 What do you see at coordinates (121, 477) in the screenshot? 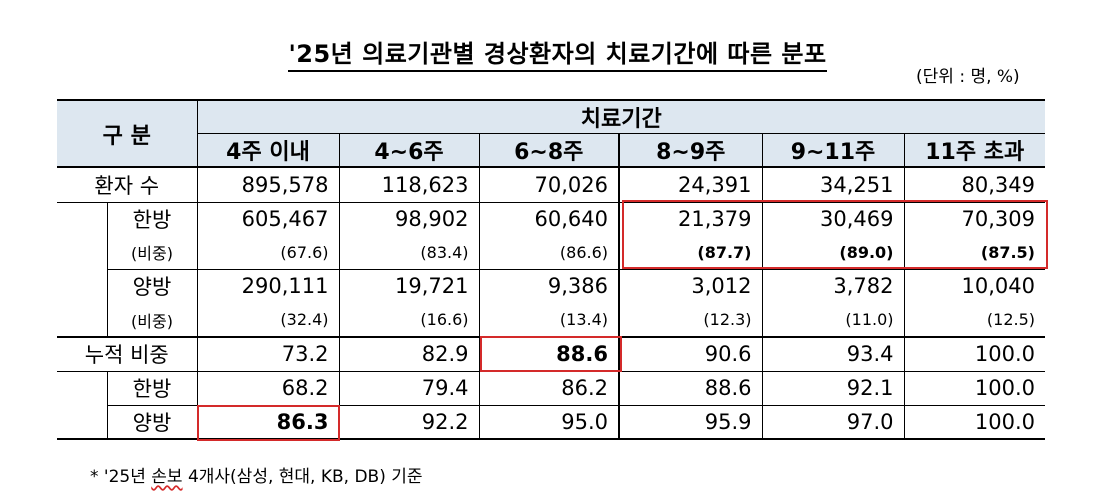
I see `footnote-prefix: * '25년` at bounding box center [121, 477].